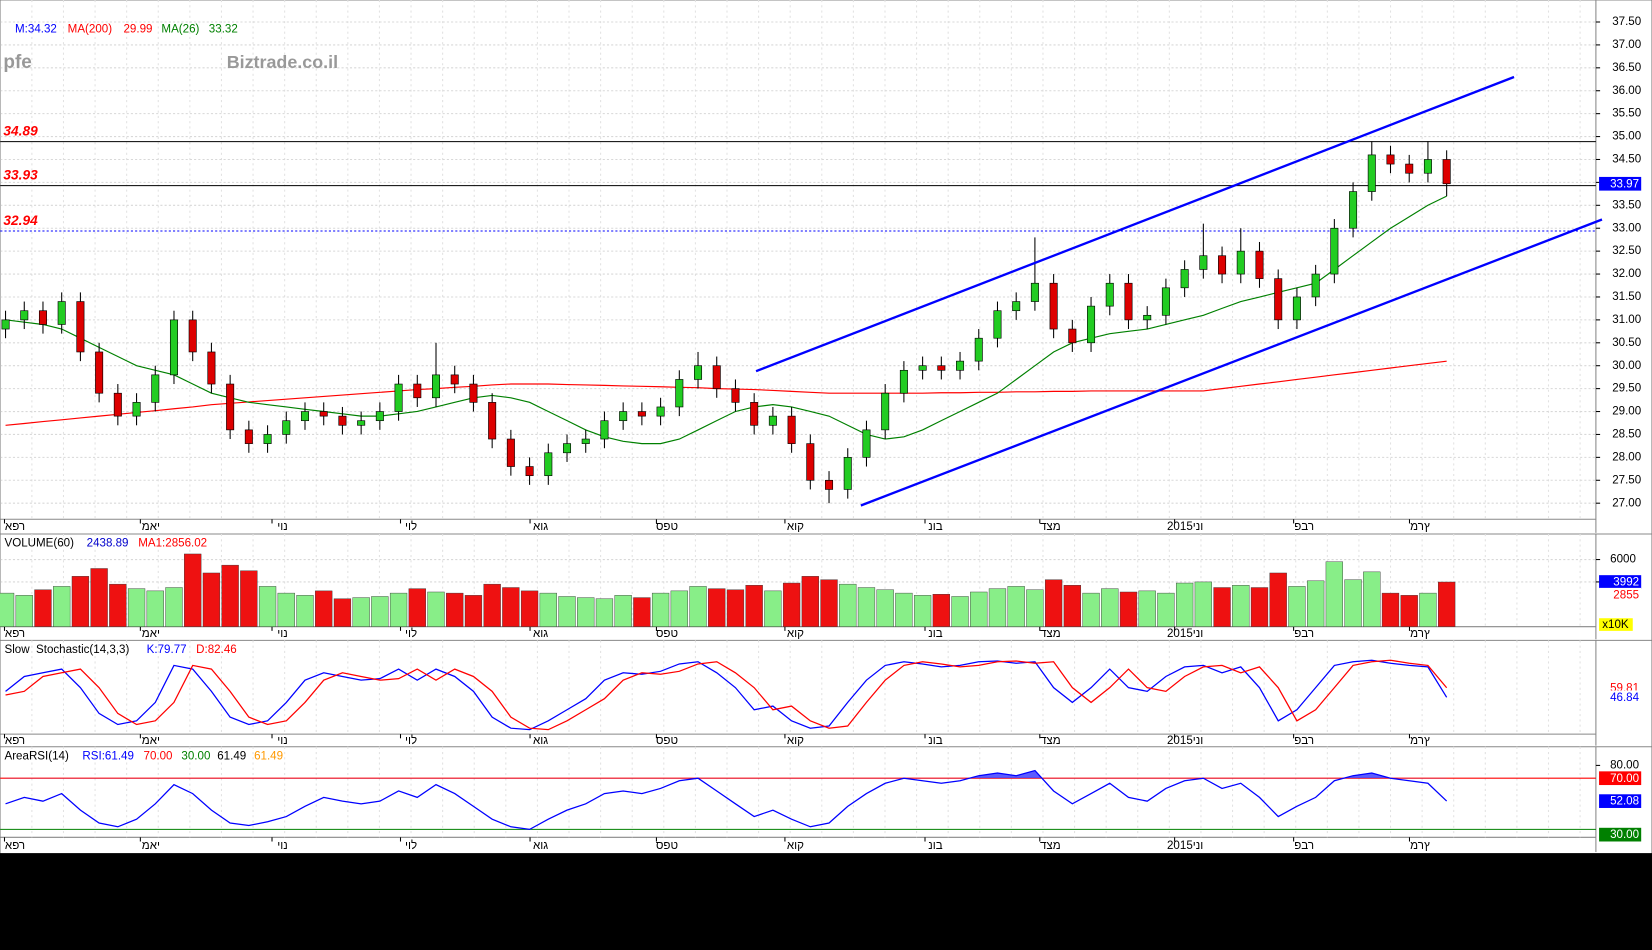  What do you see at coordinates (216, 650) in the screenshot?
I see `legend-label: D:82.46` at bounding box center [216, 650].